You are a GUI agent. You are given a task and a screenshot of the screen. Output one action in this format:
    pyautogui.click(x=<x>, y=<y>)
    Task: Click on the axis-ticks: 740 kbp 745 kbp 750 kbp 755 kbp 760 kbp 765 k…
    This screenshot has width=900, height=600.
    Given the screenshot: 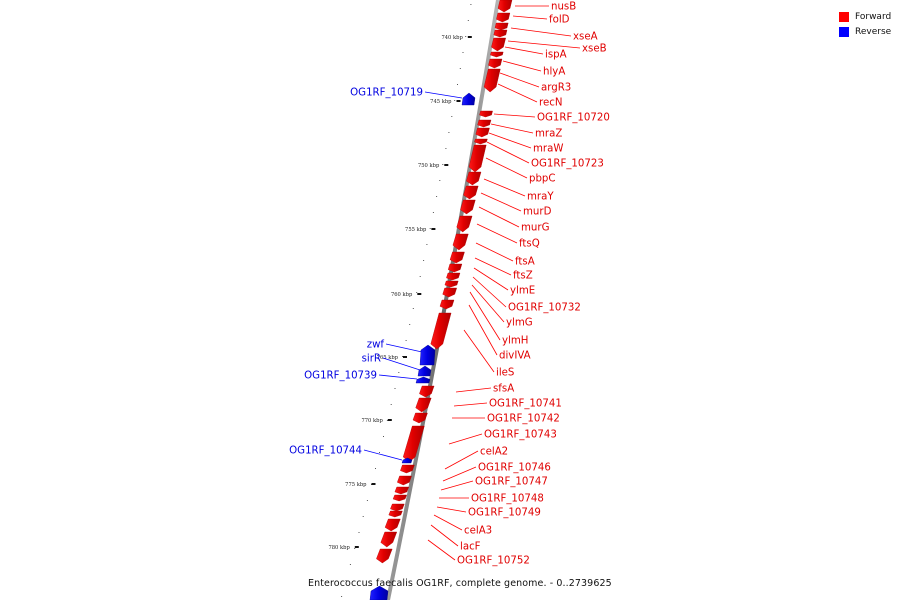 What is the action you would take?
    pyautogui.click(x=400, y=293)
    